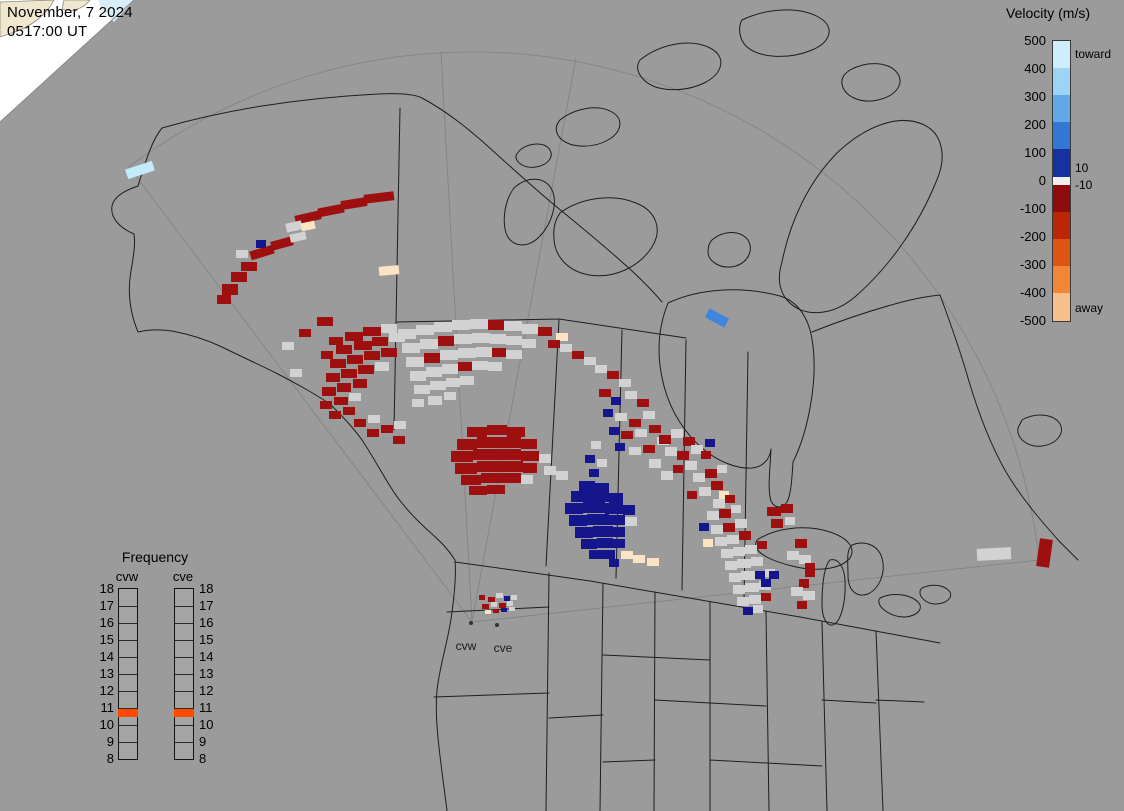 This screenshot has height=811, width=1124. What do you see at coordinates (1048, 13) in the screenshot?
I see `velocity-legend-title: Velocity (m/s)` at bounding box center [1048, 13].